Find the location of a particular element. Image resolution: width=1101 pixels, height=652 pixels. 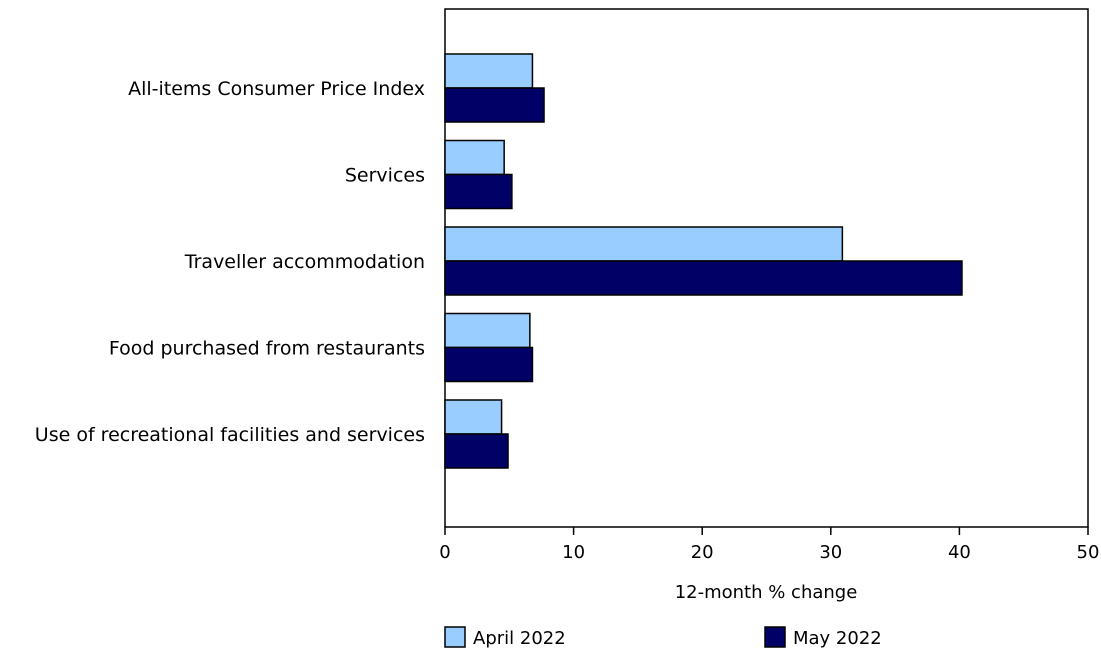

legend-swatch-may is located at coordinates (775, 637).